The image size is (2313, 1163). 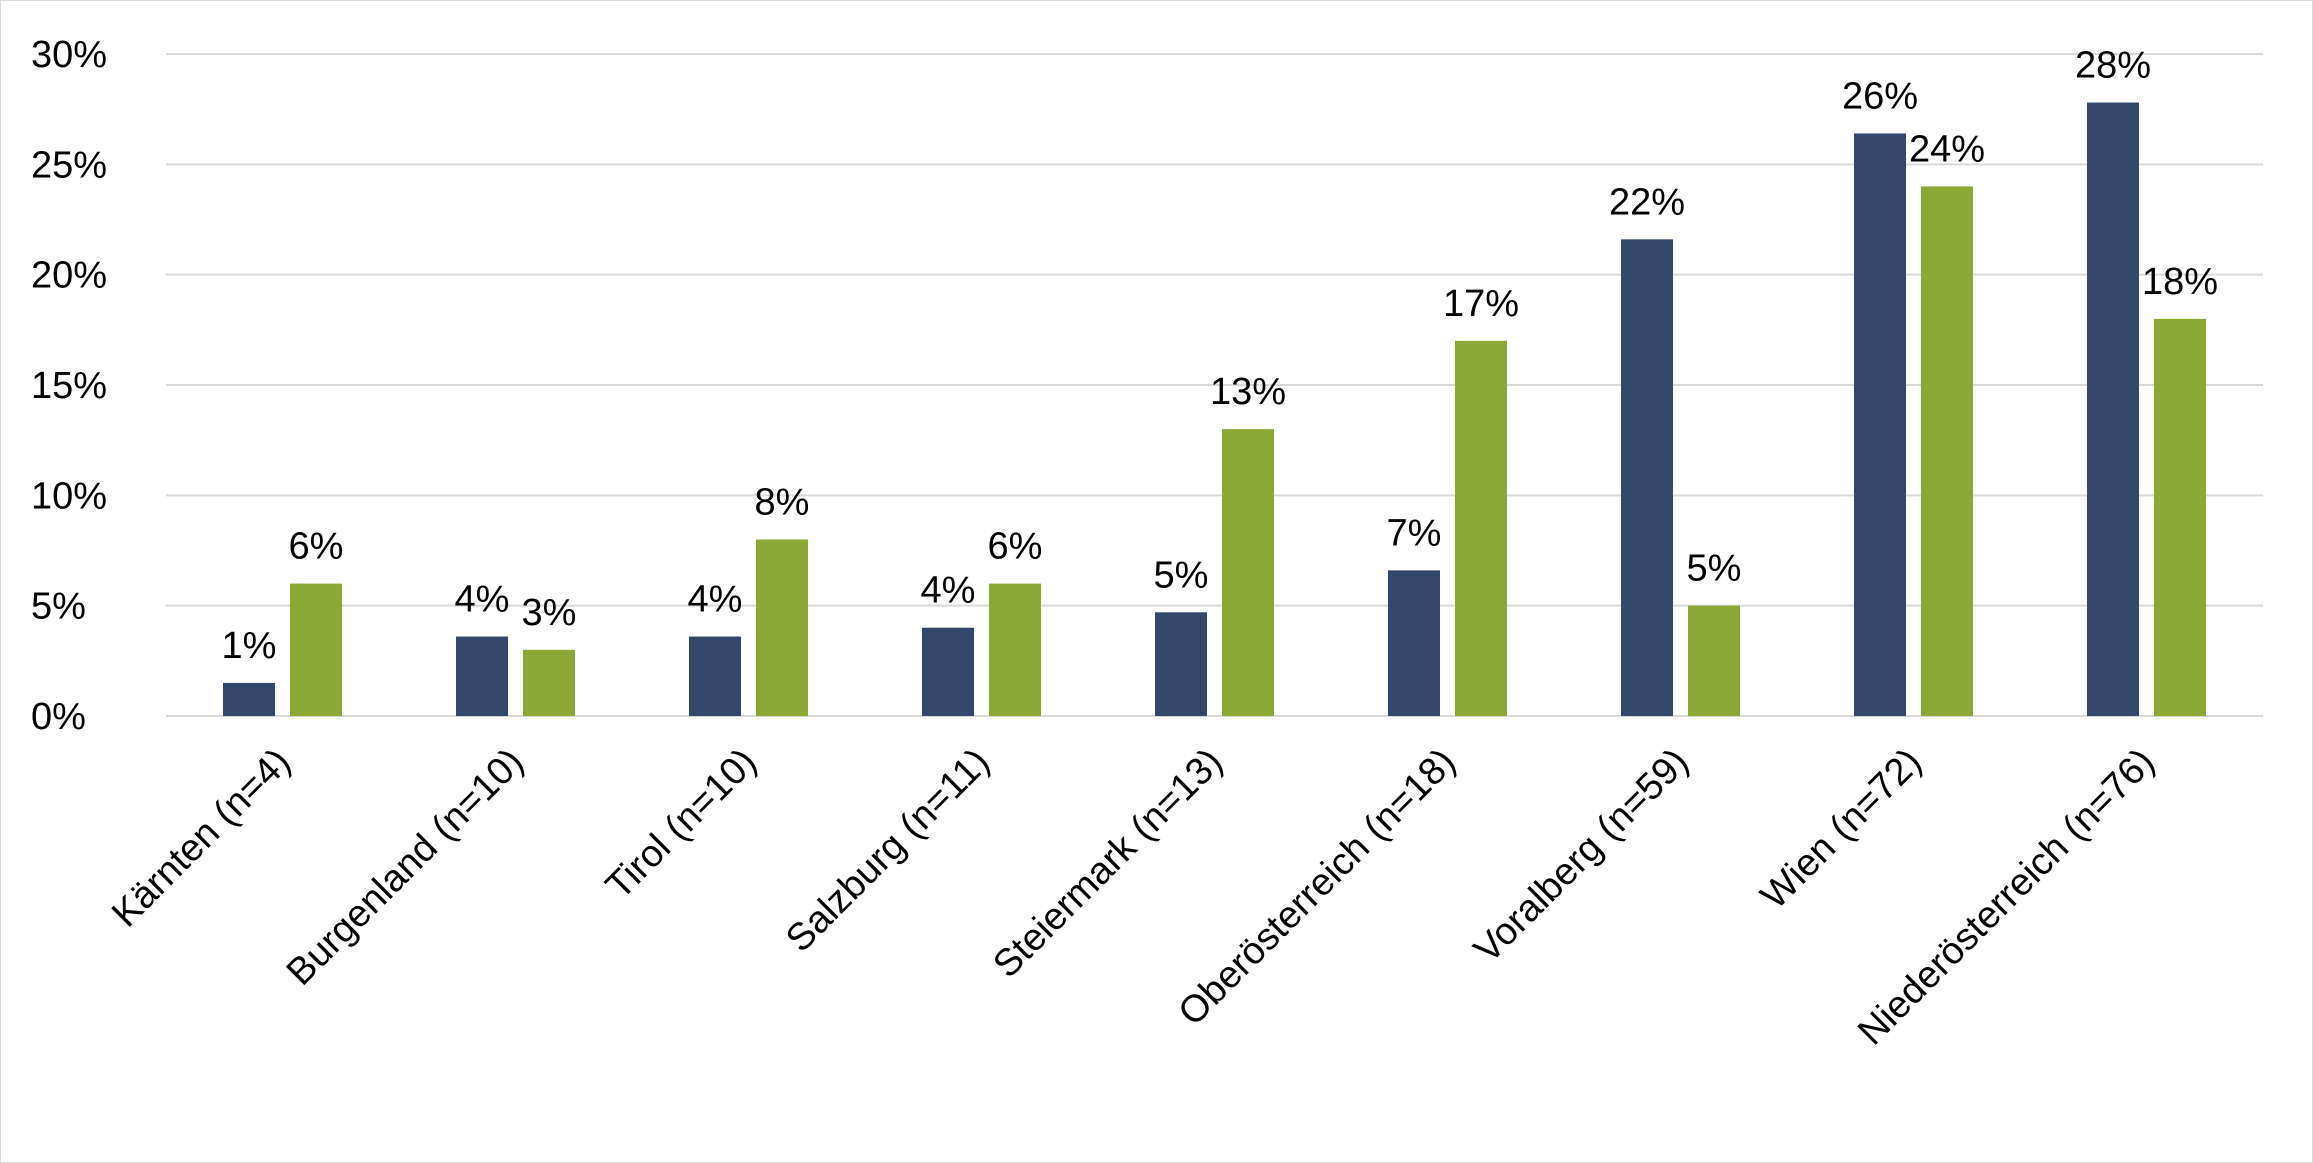 What do you see at coordinates (2113, 66) in the screenshot?
I see `data-label: 28%` at bounding box center [2113, 66].